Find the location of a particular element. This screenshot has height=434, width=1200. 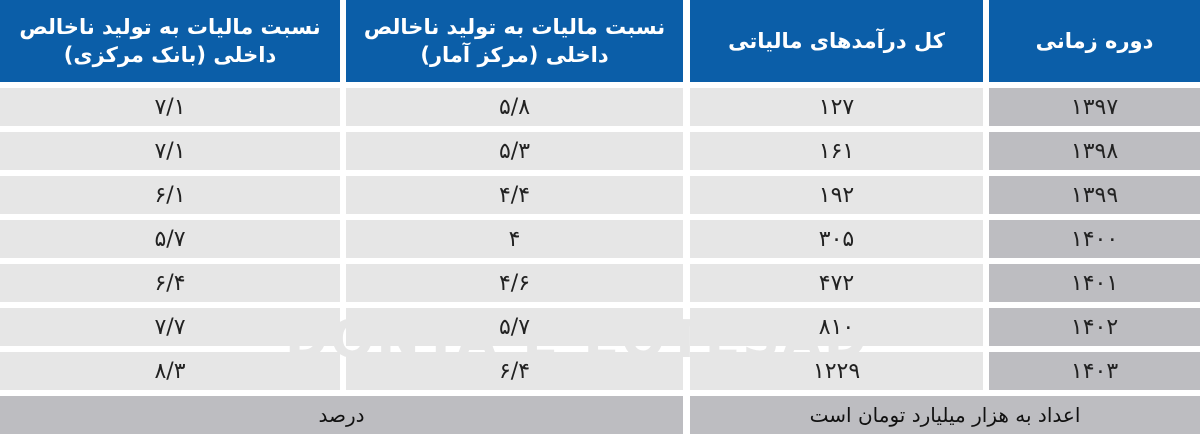

ratio-statistics-center-cell: ۶/۴ is located at coordinates (514, 371).